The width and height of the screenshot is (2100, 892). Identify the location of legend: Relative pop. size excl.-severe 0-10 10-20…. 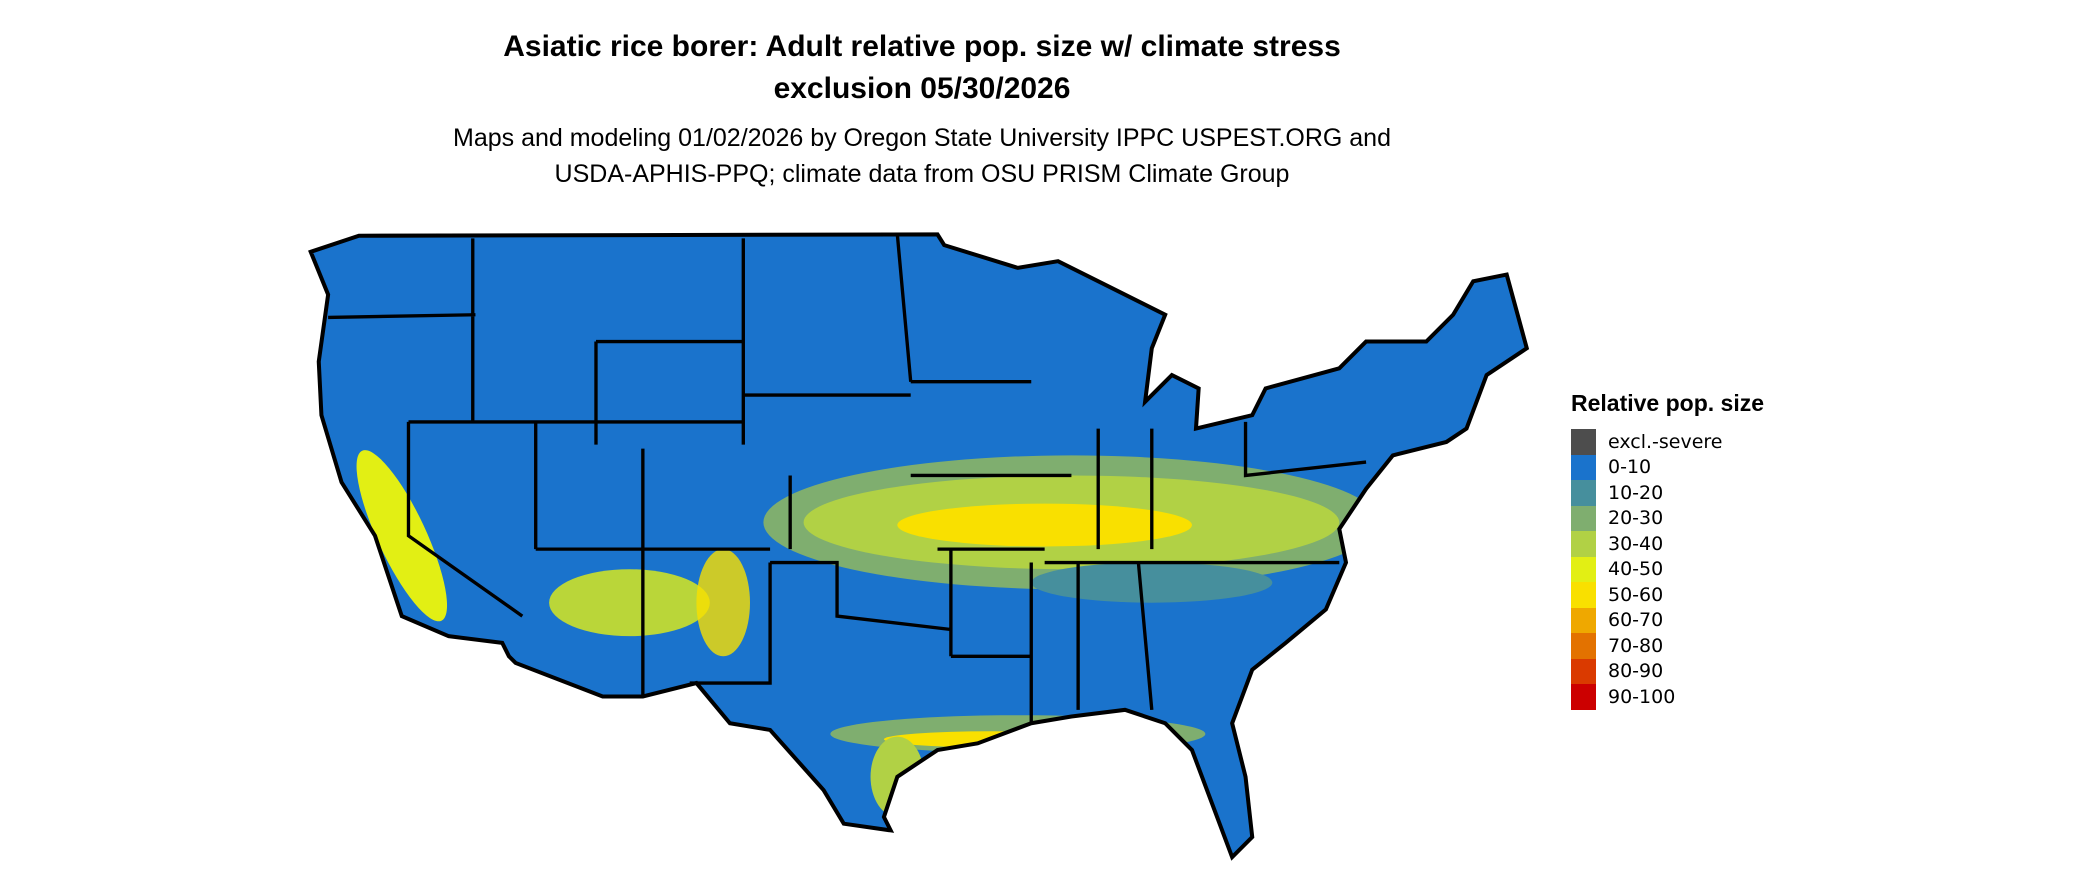
(1667, 550).